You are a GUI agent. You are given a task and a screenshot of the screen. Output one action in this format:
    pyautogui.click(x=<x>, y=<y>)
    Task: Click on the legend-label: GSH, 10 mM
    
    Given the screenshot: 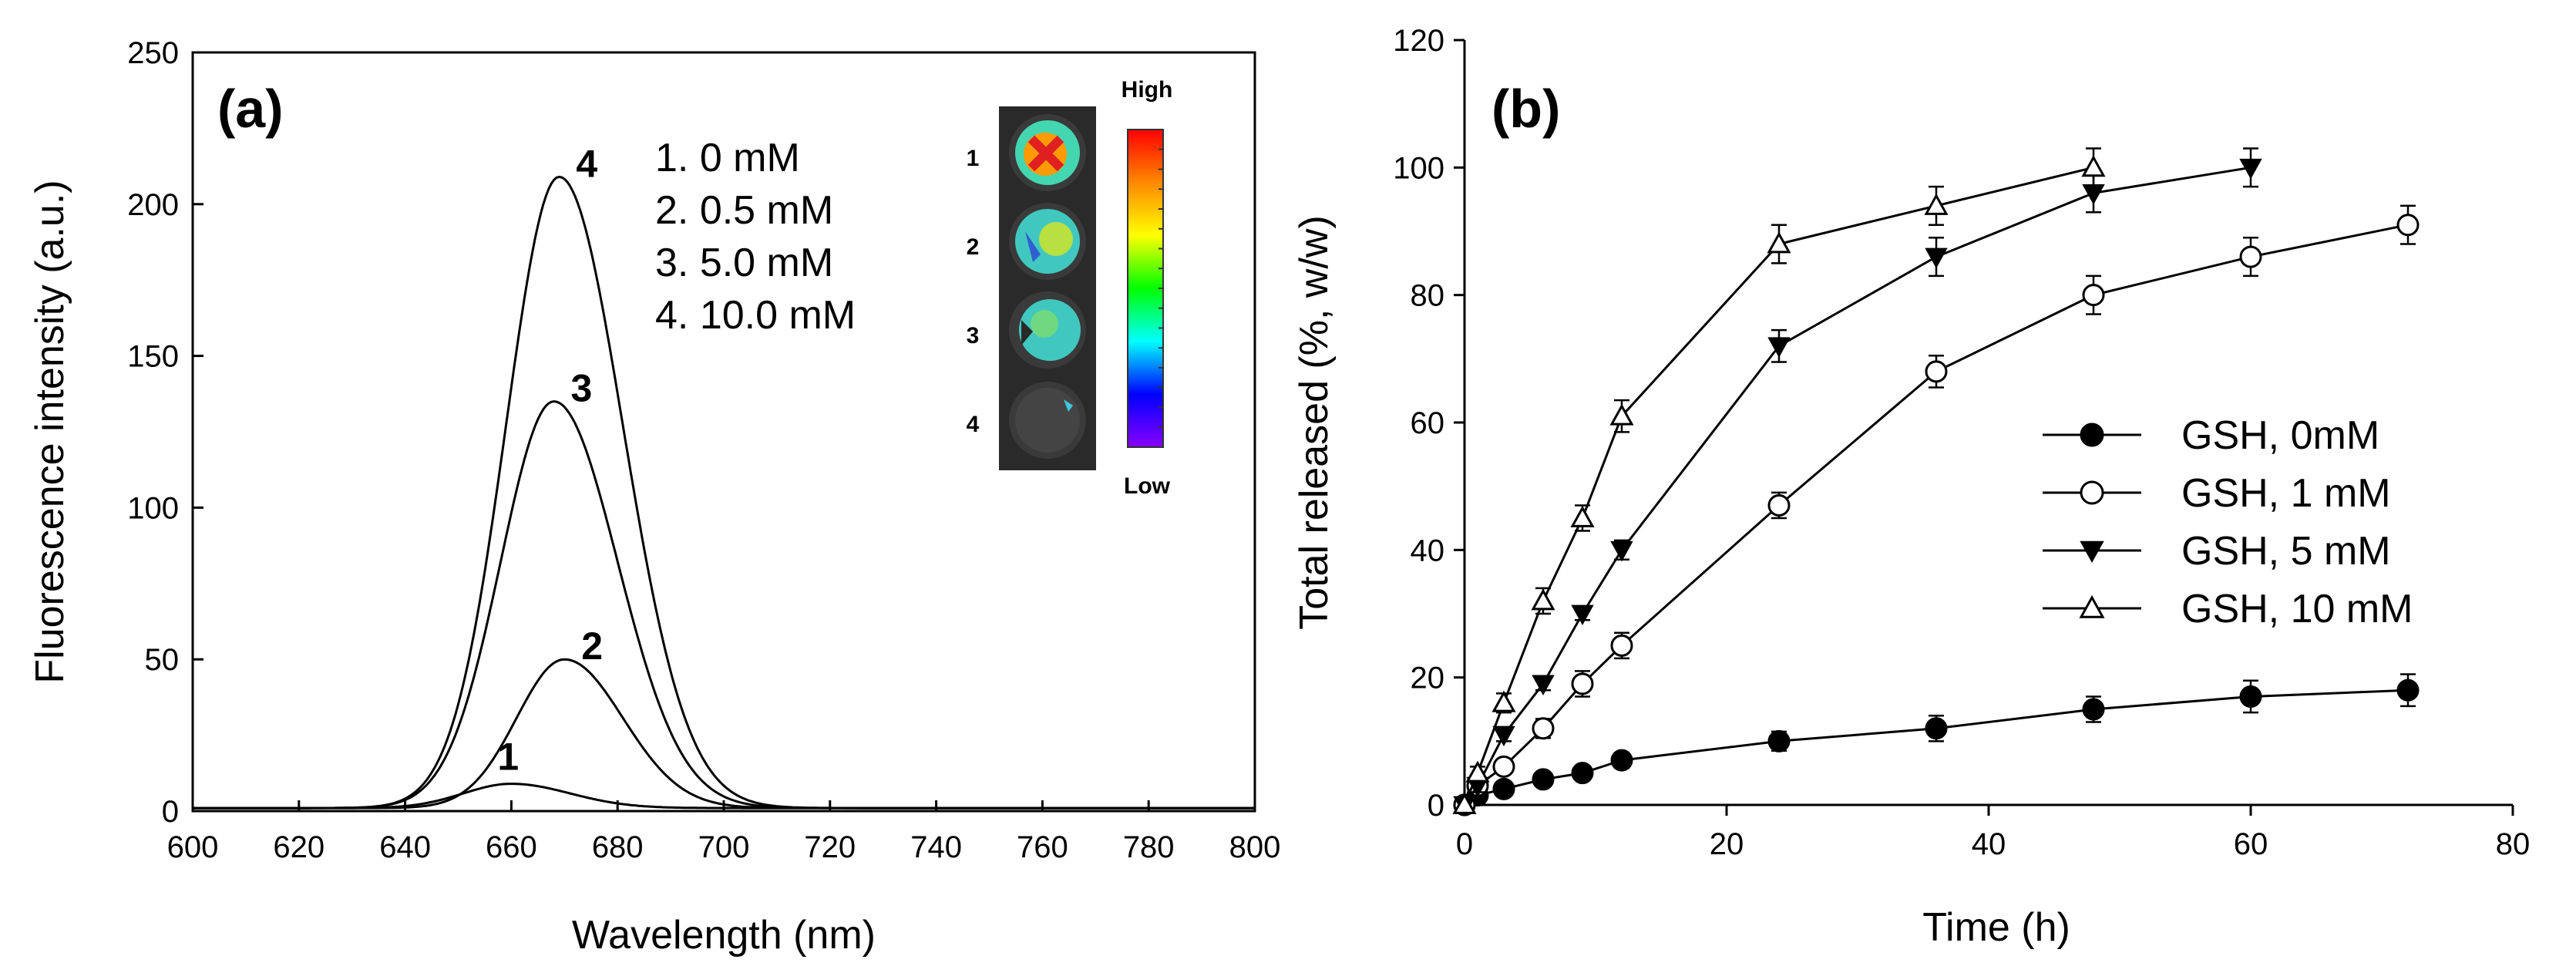 What is the action you would take?
    pyautogui.click(x=2297, y=609)
    